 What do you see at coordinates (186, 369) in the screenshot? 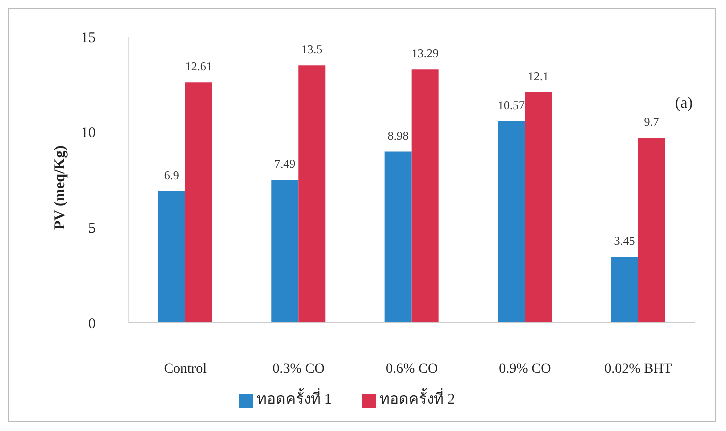
I see `x-tick-label: Control` at bounding box center [186, 369].